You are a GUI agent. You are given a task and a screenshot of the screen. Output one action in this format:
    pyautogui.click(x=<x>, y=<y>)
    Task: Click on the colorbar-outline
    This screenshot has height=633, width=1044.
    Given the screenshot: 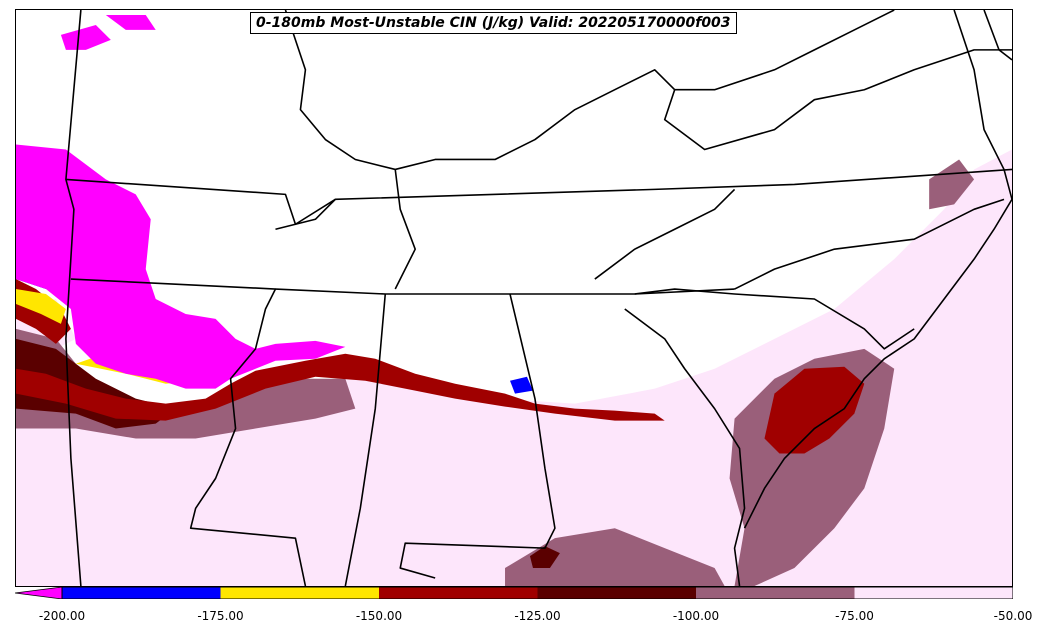 What is the action you would take?
    pyautogui.click(x=537, y=593)
    